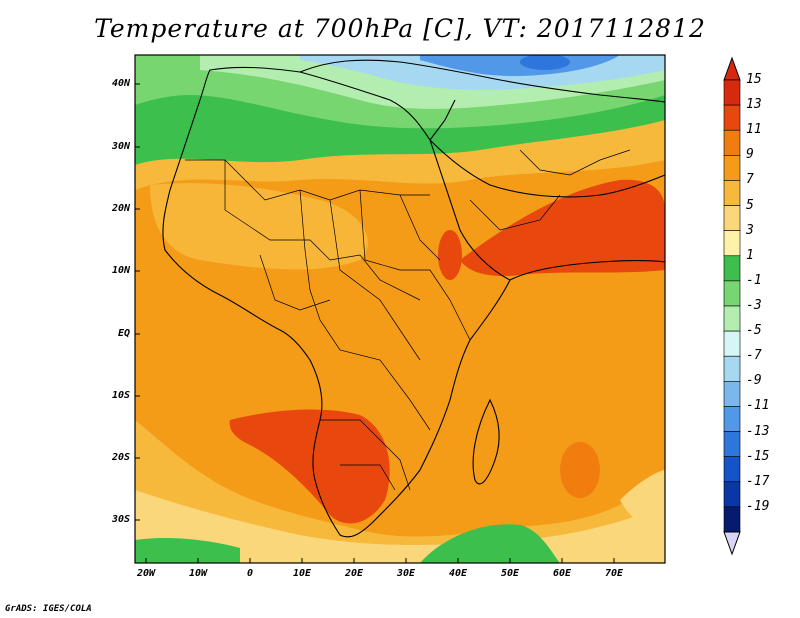 Image resolution: width=800 pixels, height=618 pixels. I want to click on colorbar-label: 9, so click(750, 155).